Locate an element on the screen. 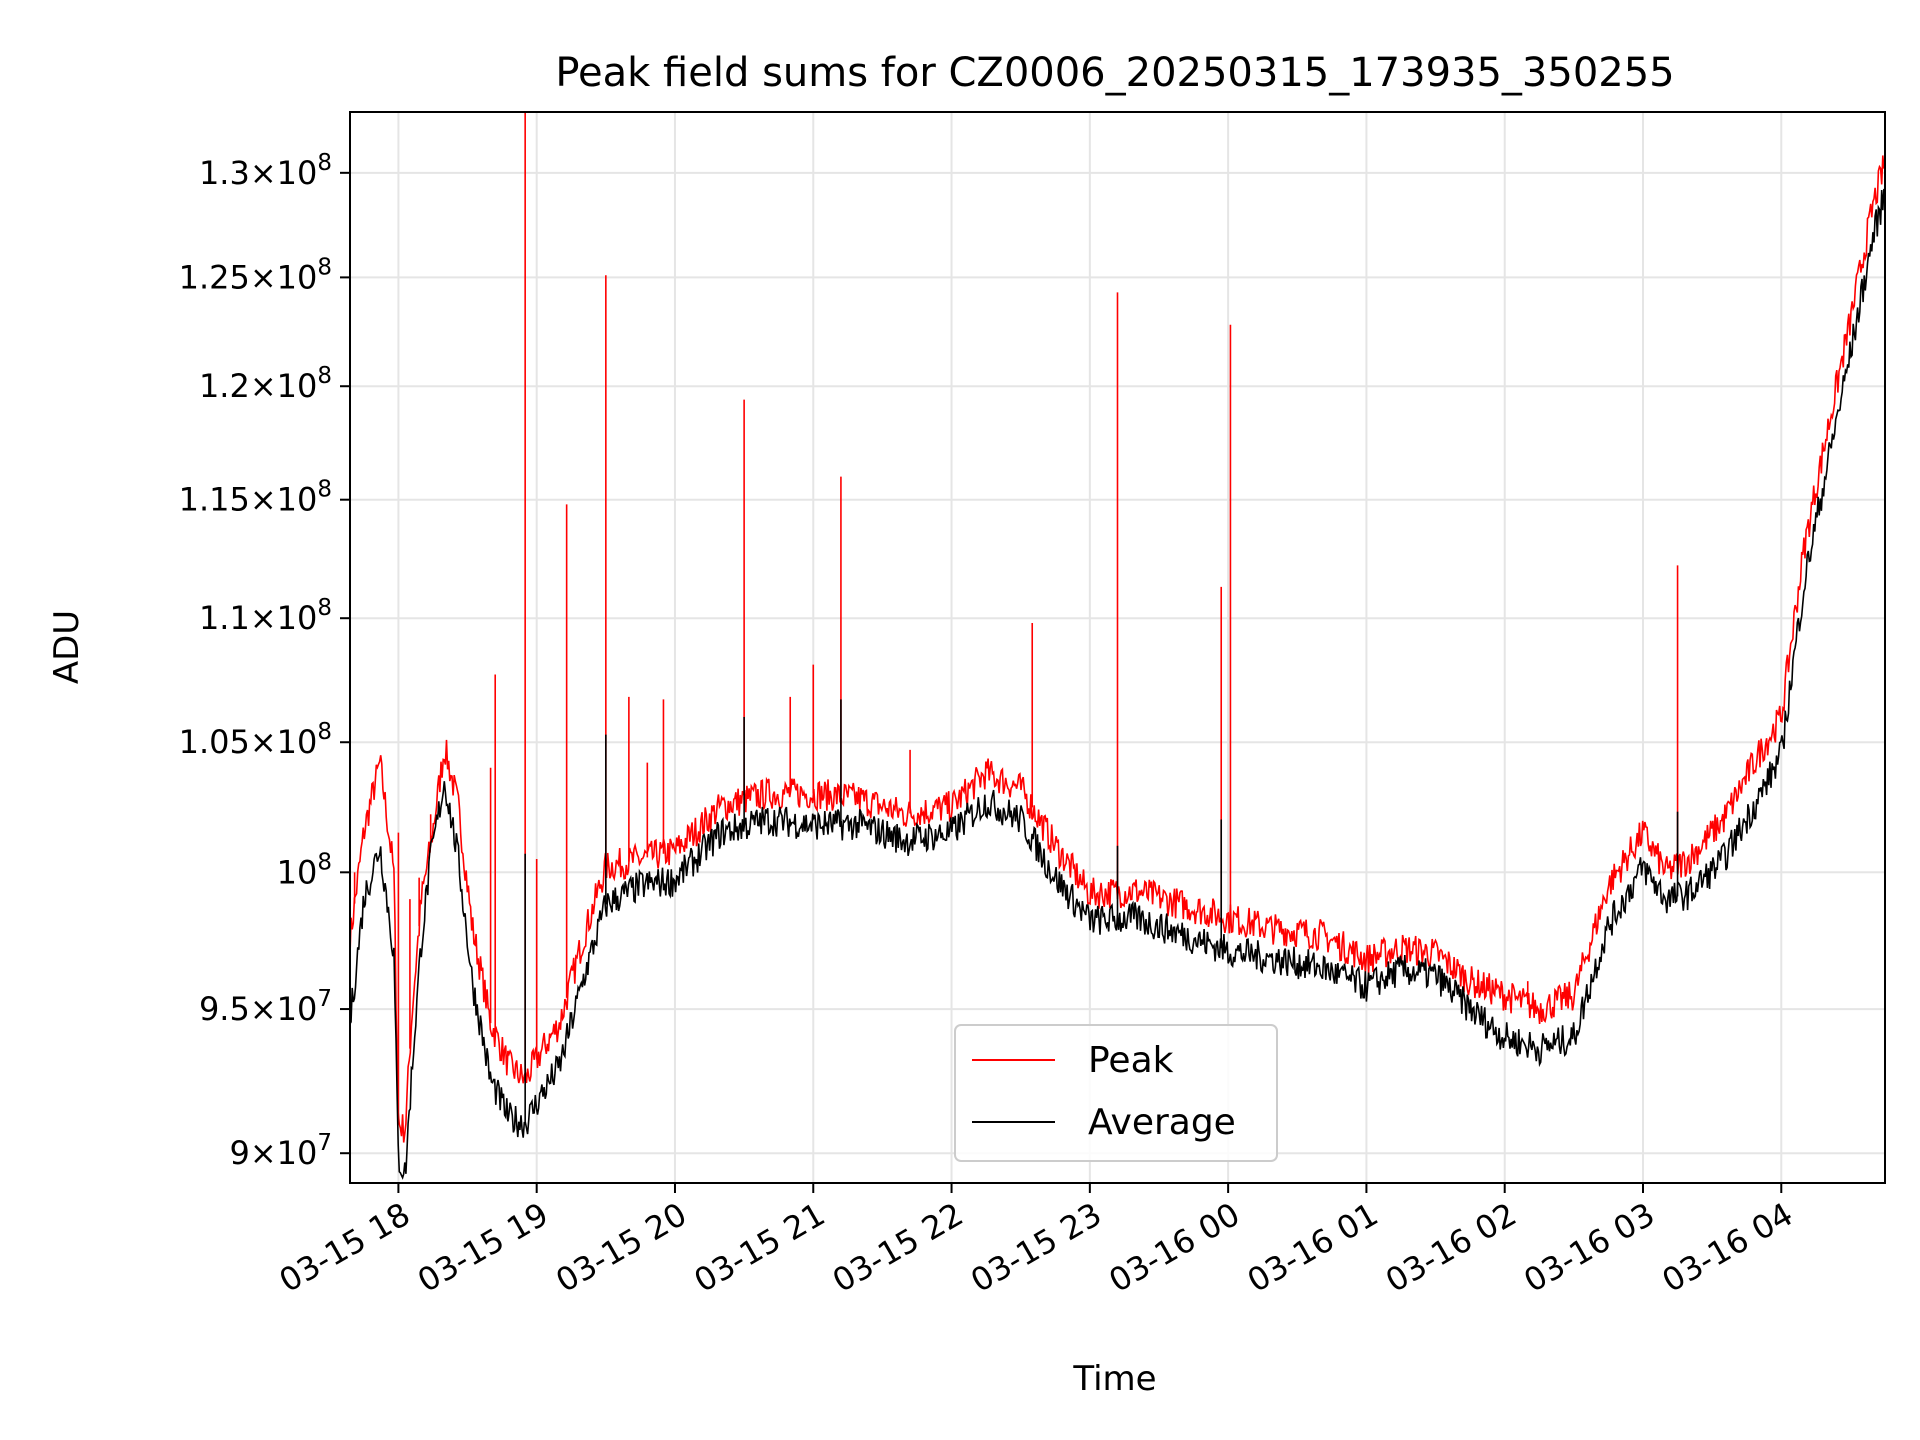 Image resolution: width=1920 pixels, height=1440 pixels. y-tick-label: 1.1×108 is located at coordinates (265, 616).